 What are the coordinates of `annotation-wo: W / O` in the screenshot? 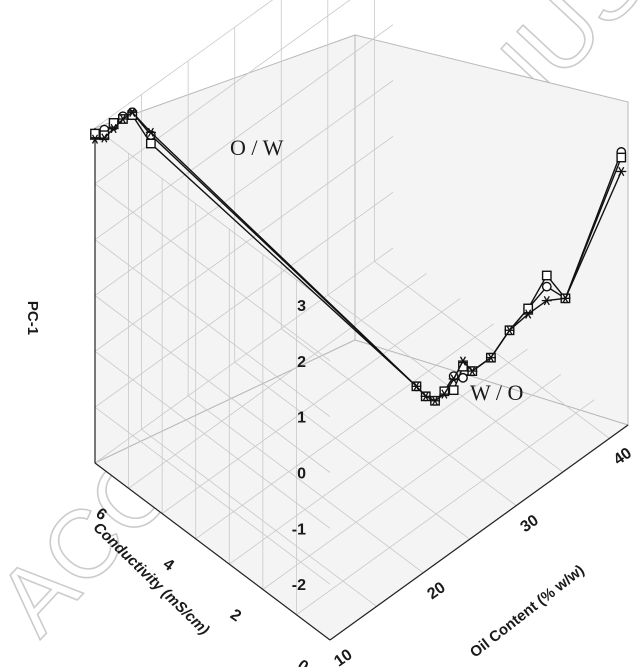 It's located at (496, 392).